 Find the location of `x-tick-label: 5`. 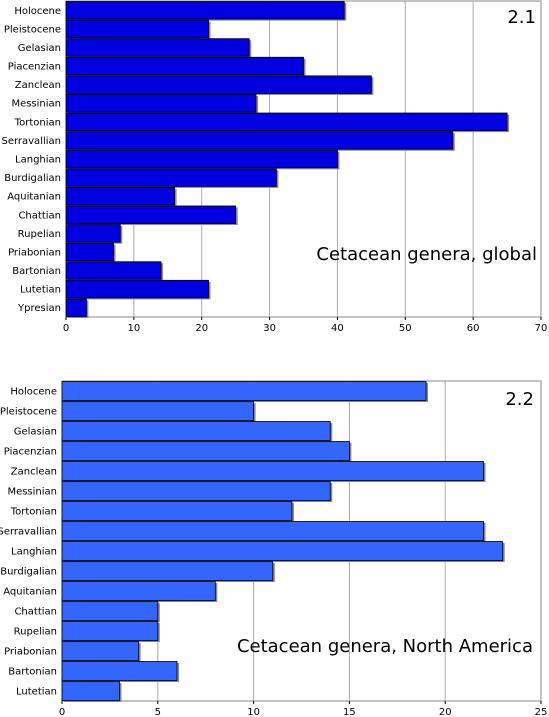

x-tick-label: 5 is located at coordinates (158, 712).